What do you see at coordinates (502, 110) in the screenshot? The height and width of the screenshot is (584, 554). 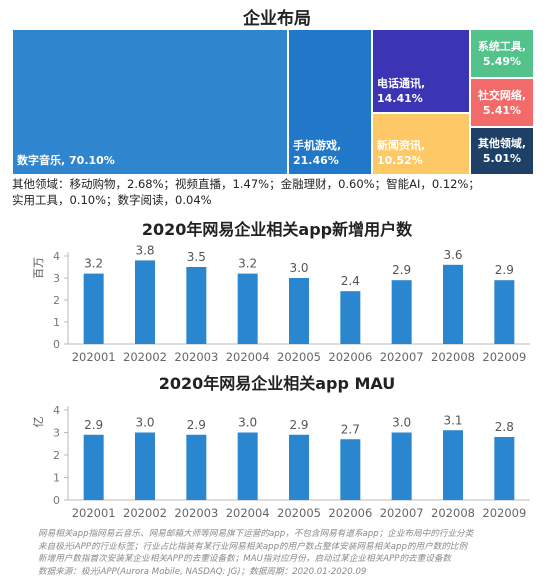 I see `tile-value: 5.41%` at bounding box center [502, 110].